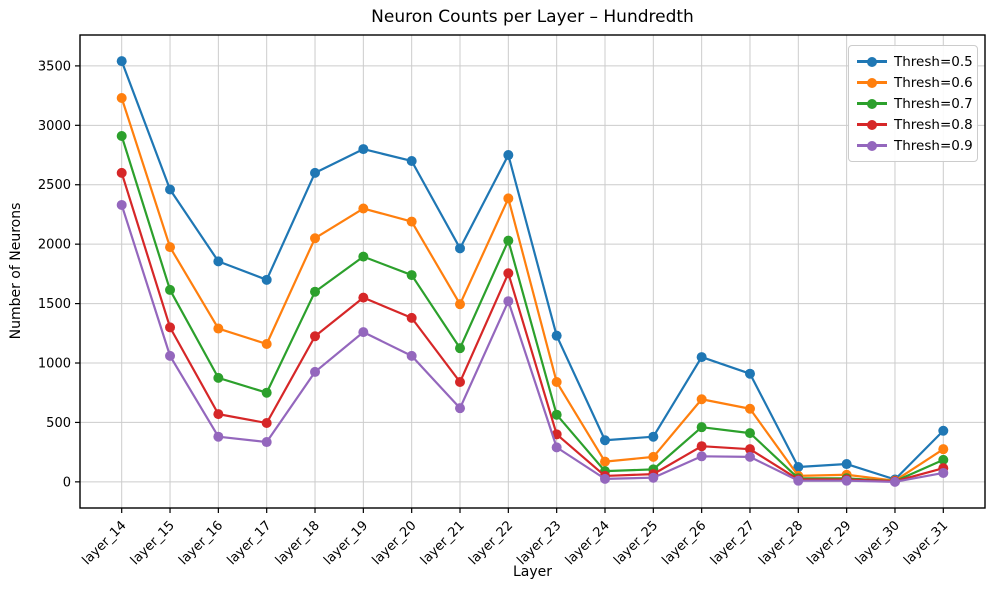 This screenshot has width=1000, height=600. What do you see at coordinates (532, 572) in the screenshot?
I see `x-axis-label: Layer` at bounding box center [532, 572].